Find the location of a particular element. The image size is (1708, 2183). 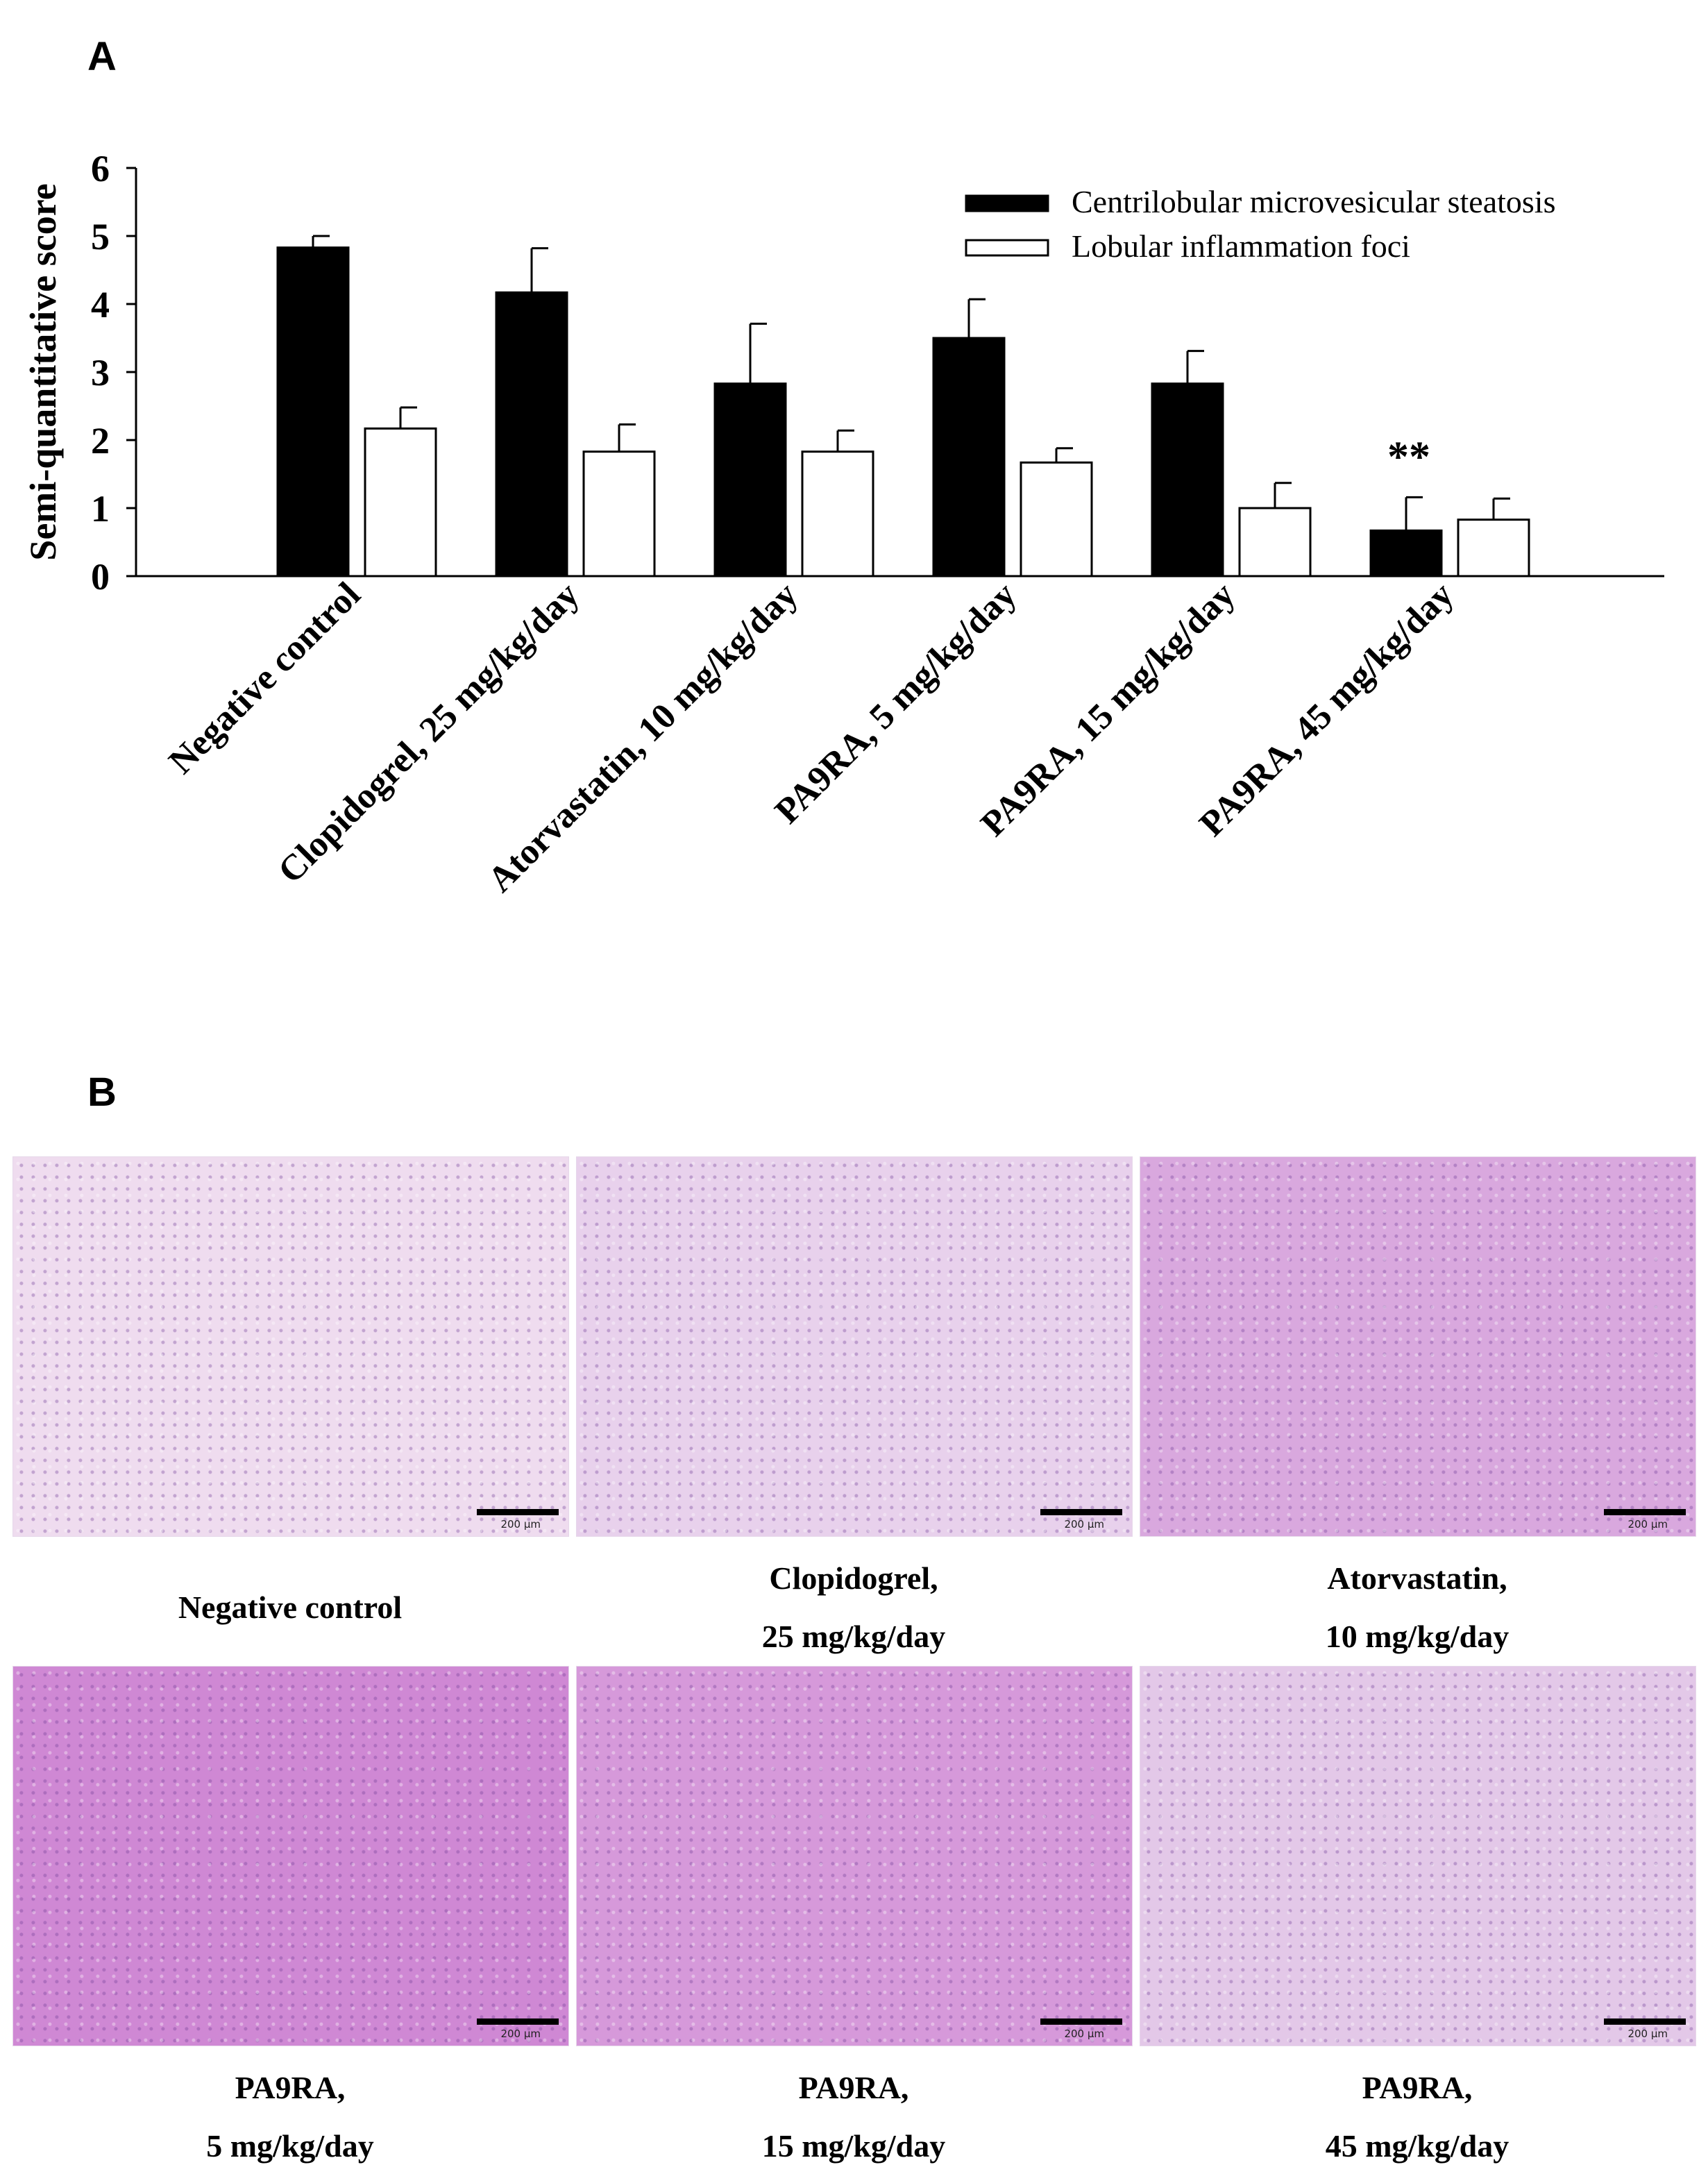

caption-line2: 5 mg/kg/day is located at coordinates (290, 2146).